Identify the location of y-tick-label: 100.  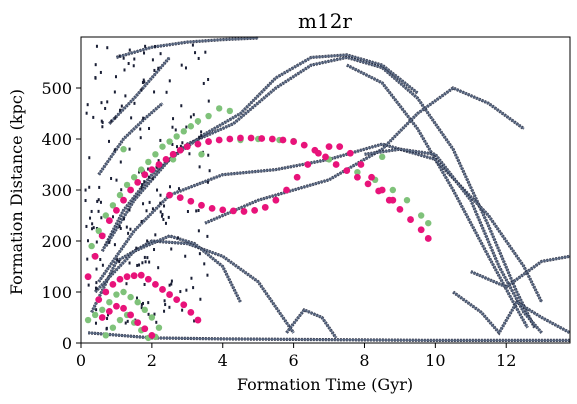
(56, 292).